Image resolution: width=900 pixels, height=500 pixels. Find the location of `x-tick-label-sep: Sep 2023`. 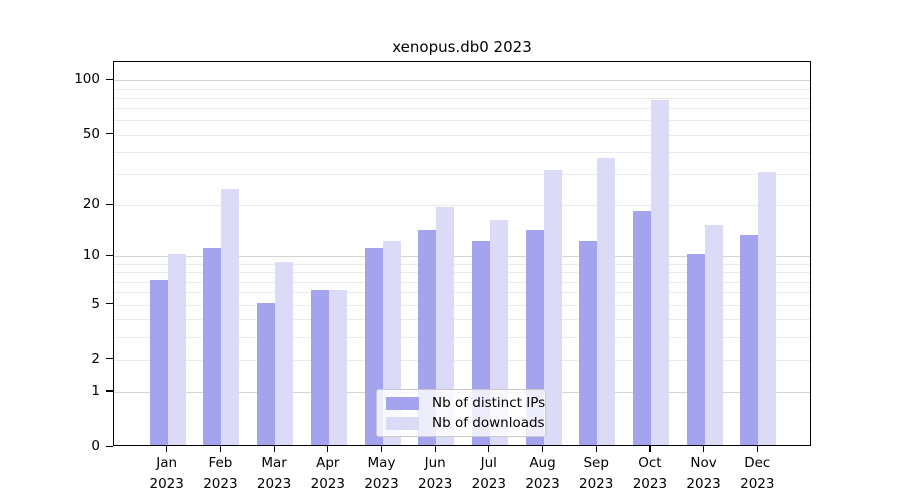

x-tick-label-sep: Sep 2023 is located at coordinates (596, 473).